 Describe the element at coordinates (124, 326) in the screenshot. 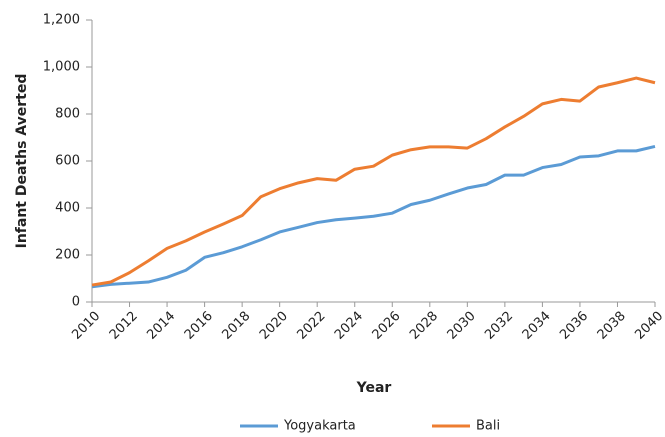

I see `x-tick-label: 2012` at that location.